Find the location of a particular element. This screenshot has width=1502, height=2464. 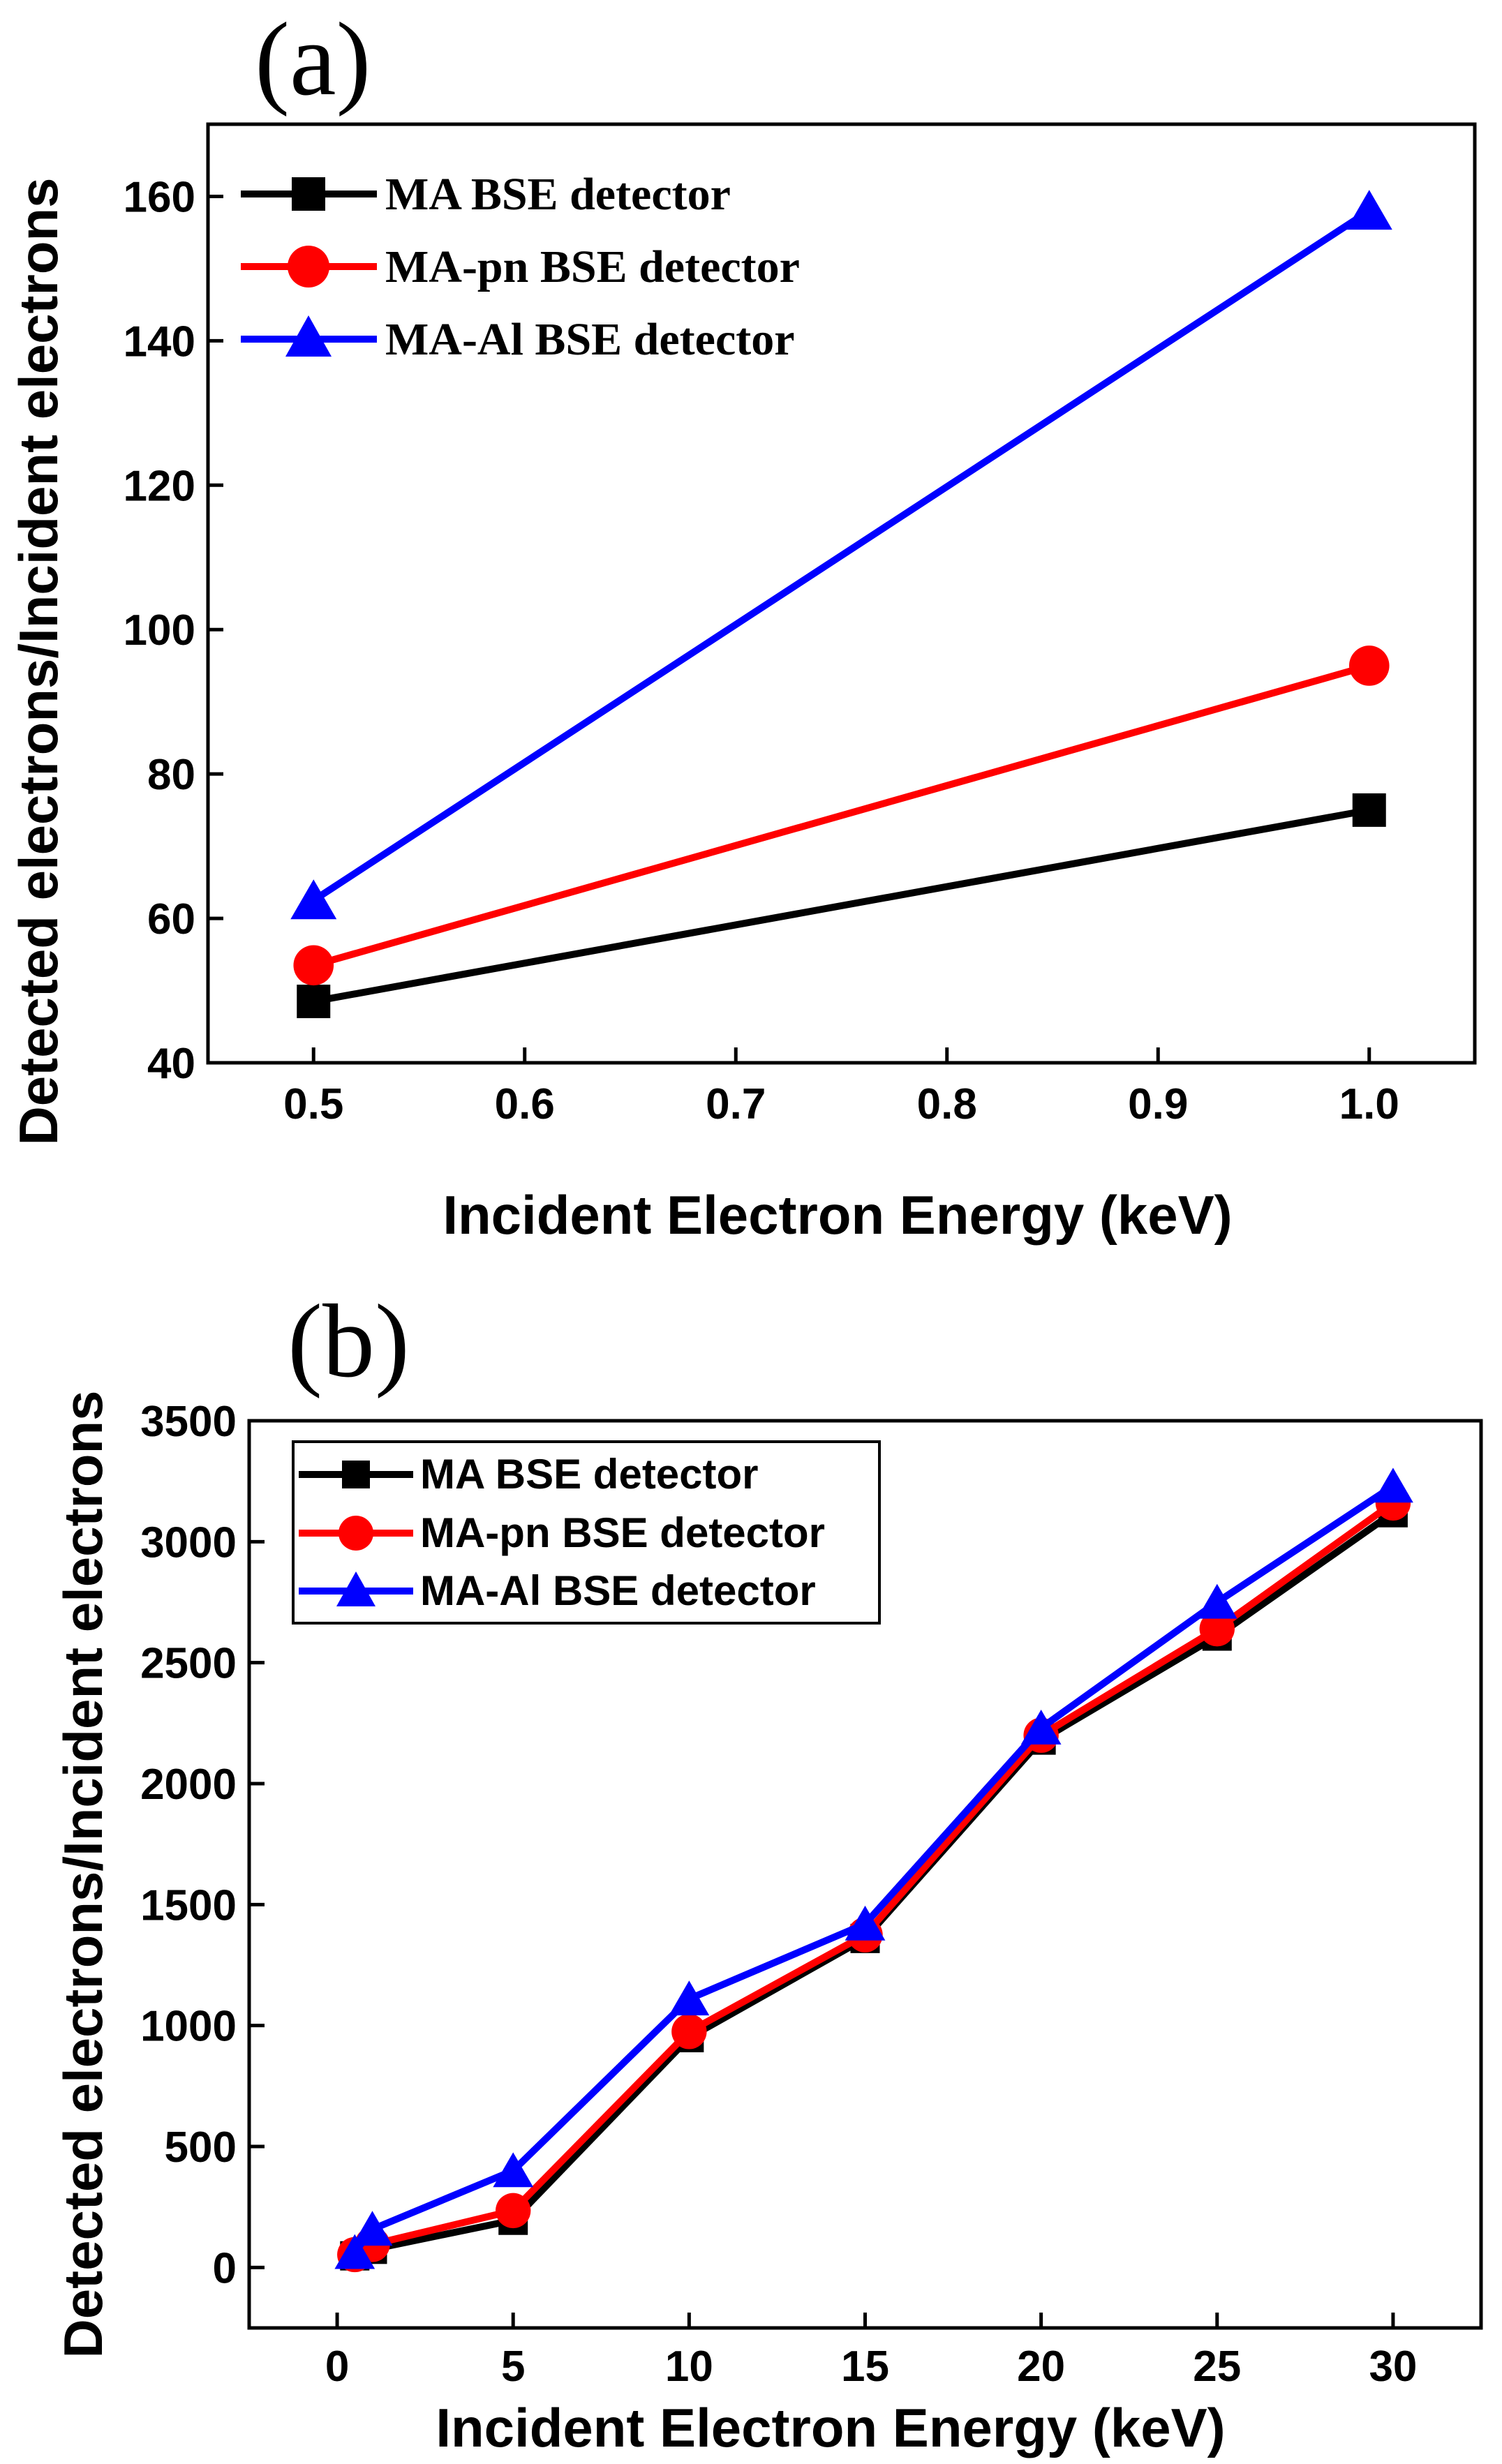

y-axis-title-b: Detected electrons/Incident electrons is located at coordinates (83, 1874).